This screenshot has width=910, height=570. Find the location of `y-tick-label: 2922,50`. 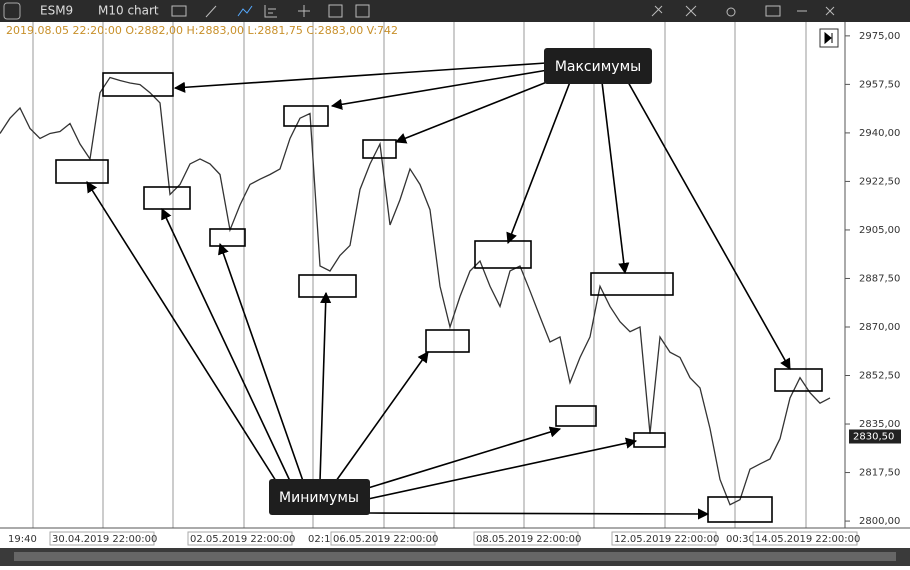

y-tick-label: 2922,50 is located at coordinates (879, 181).